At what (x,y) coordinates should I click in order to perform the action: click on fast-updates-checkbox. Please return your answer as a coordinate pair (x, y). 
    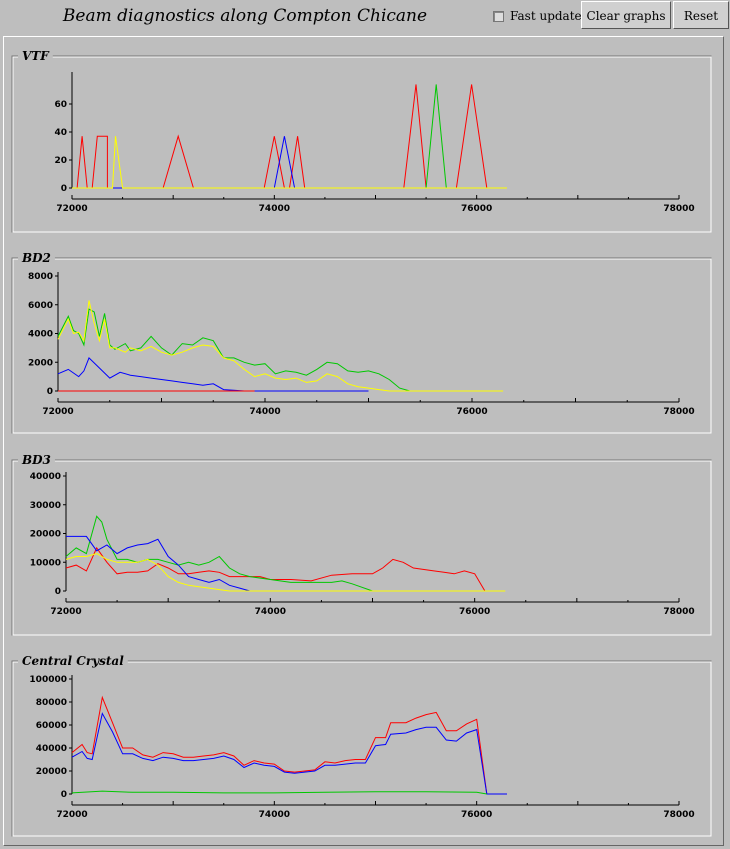
    Looking at the image, I should click on (498, 16).